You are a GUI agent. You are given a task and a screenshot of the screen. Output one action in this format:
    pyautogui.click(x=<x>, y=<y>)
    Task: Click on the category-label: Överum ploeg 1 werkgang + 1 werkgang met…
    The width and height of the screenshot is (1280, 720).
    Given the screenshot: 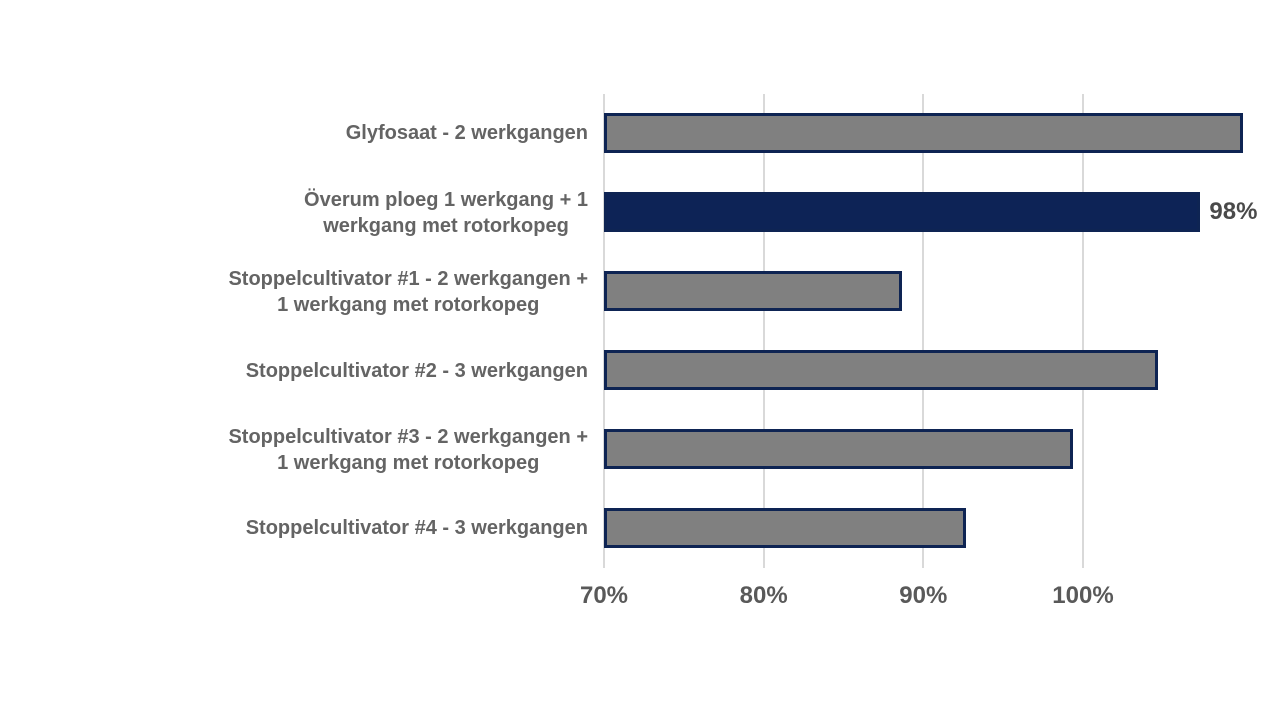 What is the action you would take?
    pyautogui.click(x=446, y=213)
    